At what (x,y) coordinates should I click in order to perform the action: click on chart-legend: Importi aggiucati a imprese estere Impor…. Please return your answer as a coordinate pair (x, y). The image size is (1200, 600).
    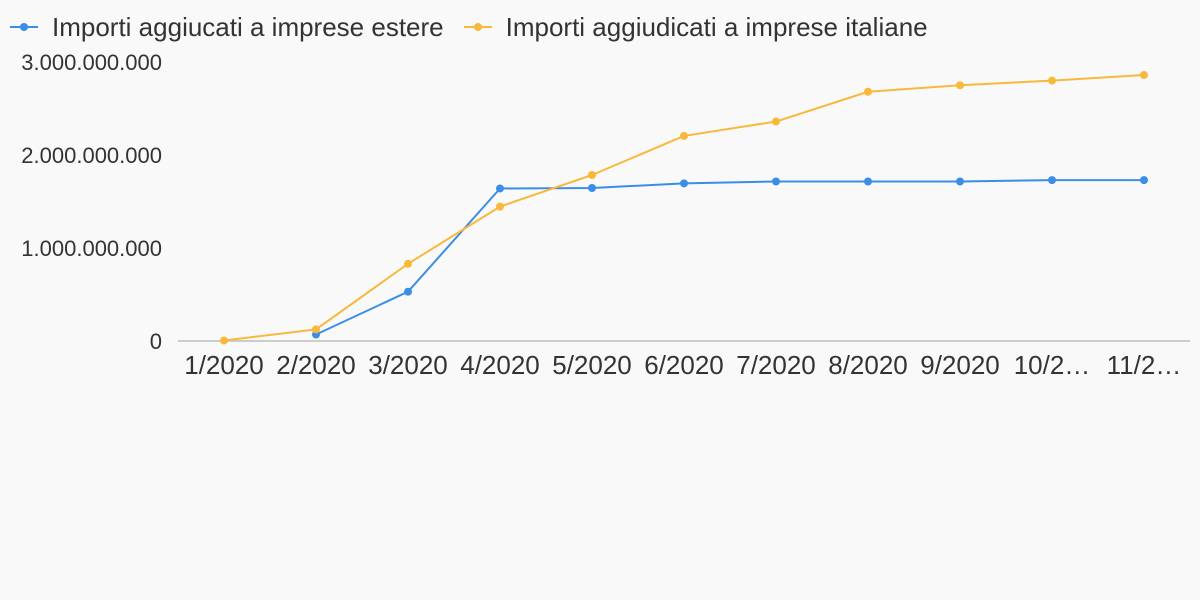
    Looking at the image, I should click on (479, 27).